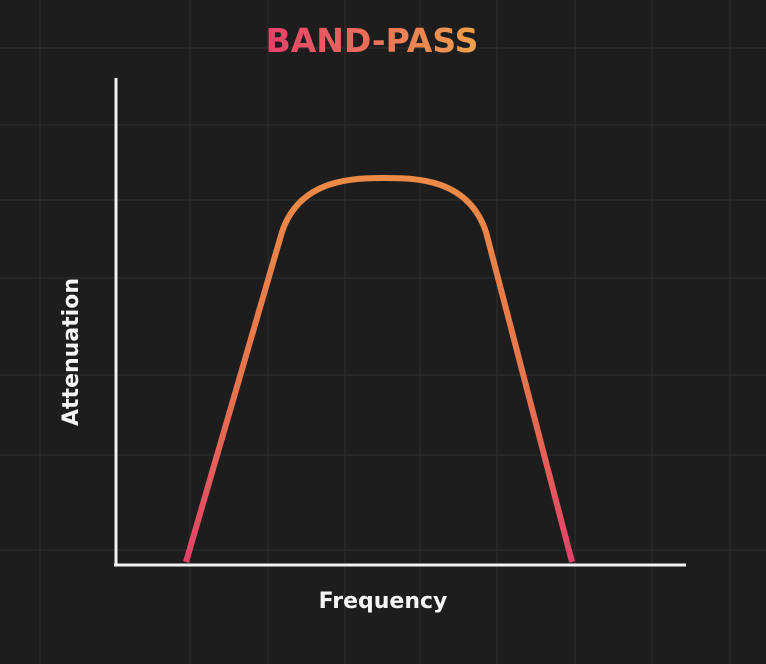 The image size is (766, 664). I want to click on y-axis-label: Attenuation, so click(71, 352).